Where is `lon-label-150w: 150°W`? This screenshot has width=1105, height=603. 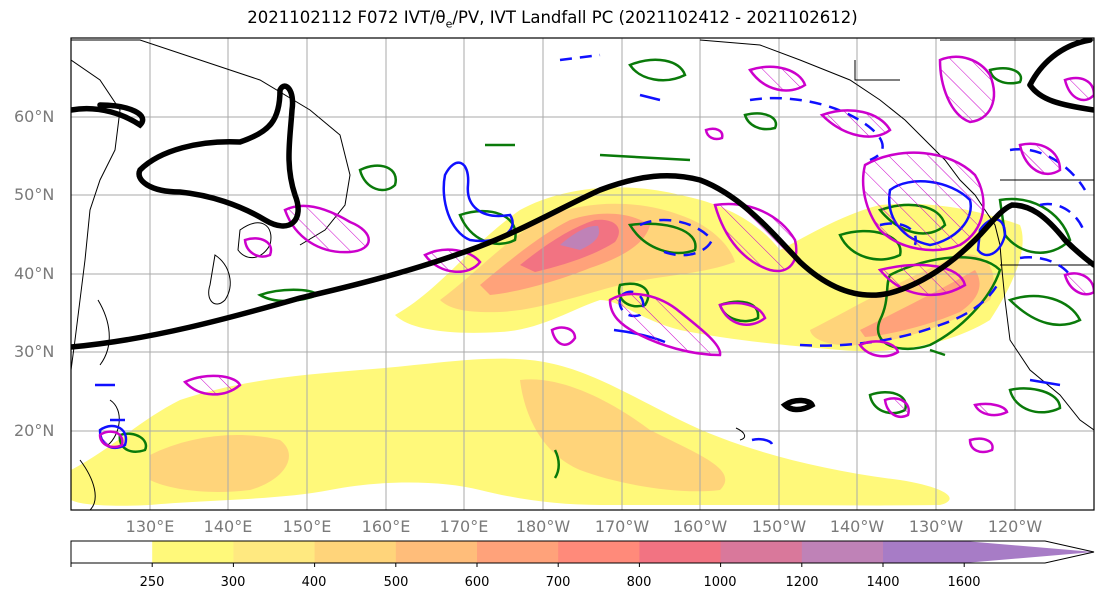 lon-label-150w: 150°W is located at coordinates (779, 526).